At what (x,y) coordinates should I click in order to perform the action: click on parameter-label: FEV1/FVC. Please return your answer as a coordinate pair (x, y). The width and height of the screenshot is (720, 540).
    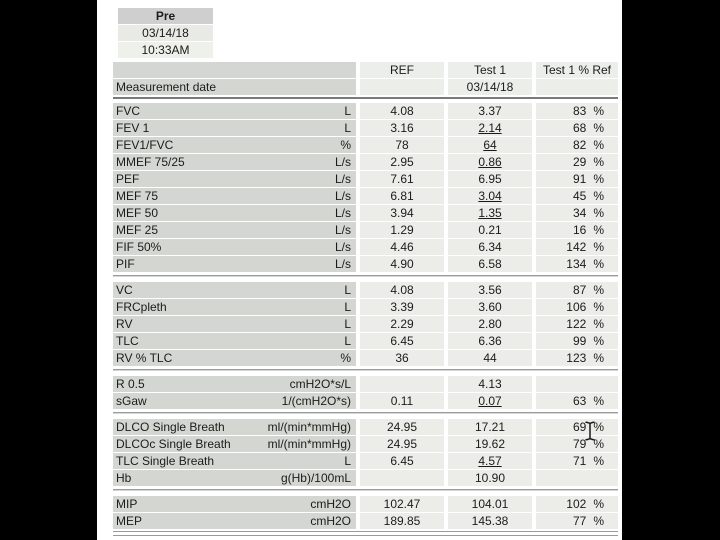
    Looking at the image, I should click on (145, 145).